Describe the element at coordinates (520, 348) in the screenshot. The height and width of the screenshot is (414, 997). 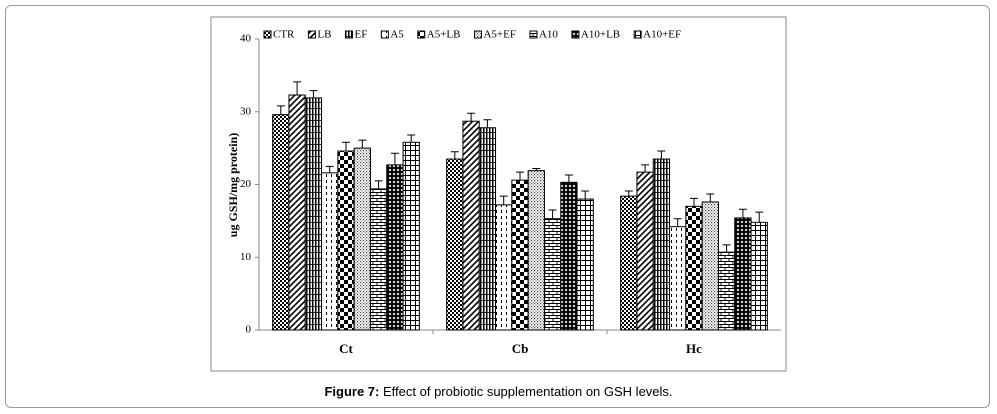
I see `x-tick-label: Cb` at that location.